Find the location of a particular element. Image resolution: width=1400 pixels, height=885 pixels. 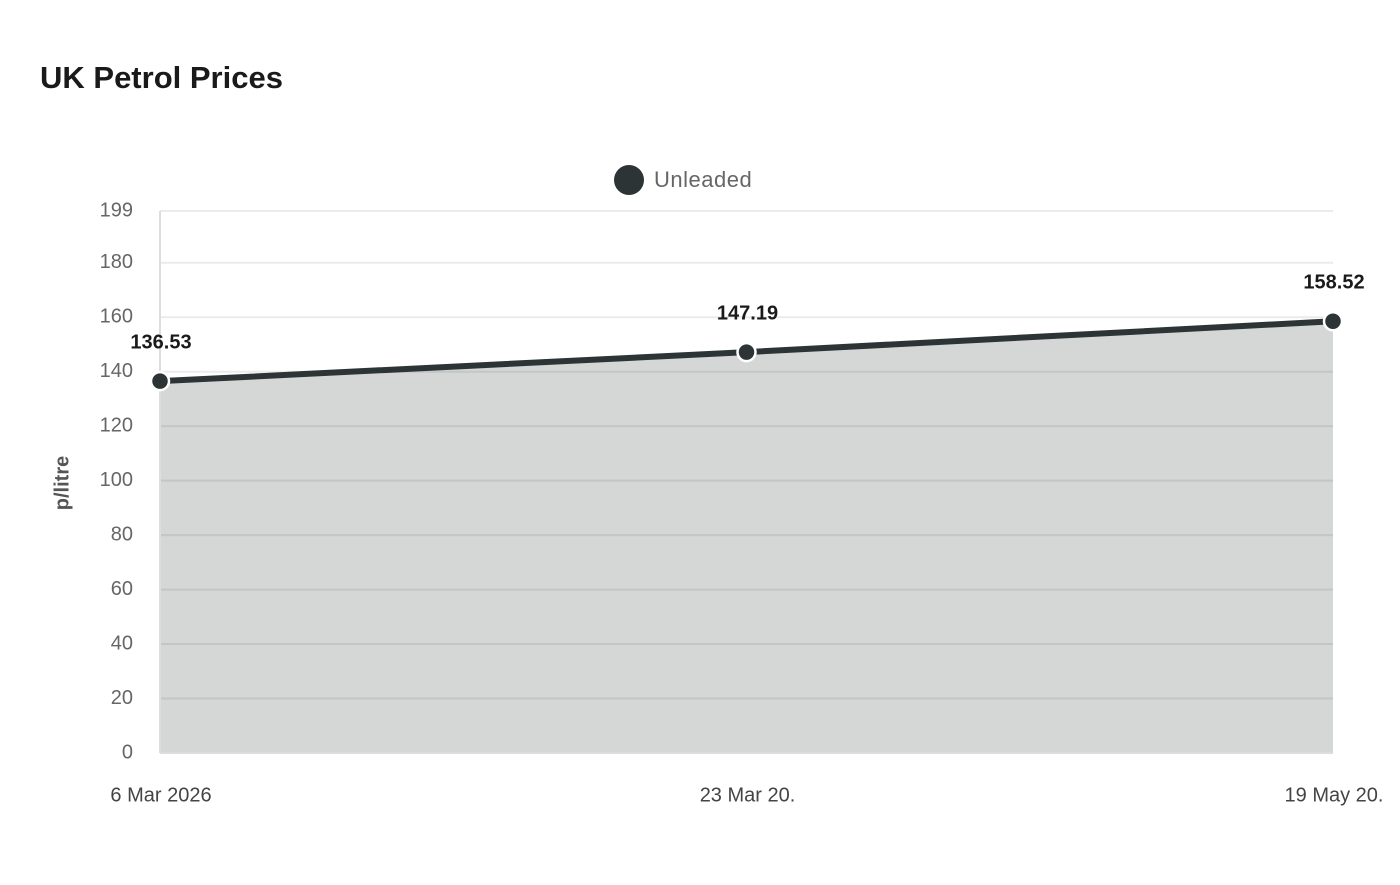

y-tick-label: 40 is located at coordinates (122, 643).